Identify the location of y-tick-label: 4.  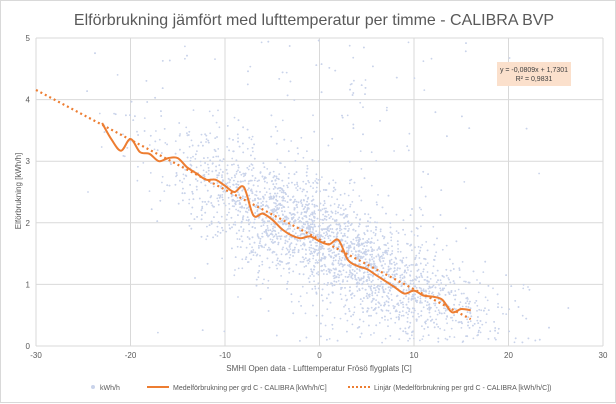
(28, 100).